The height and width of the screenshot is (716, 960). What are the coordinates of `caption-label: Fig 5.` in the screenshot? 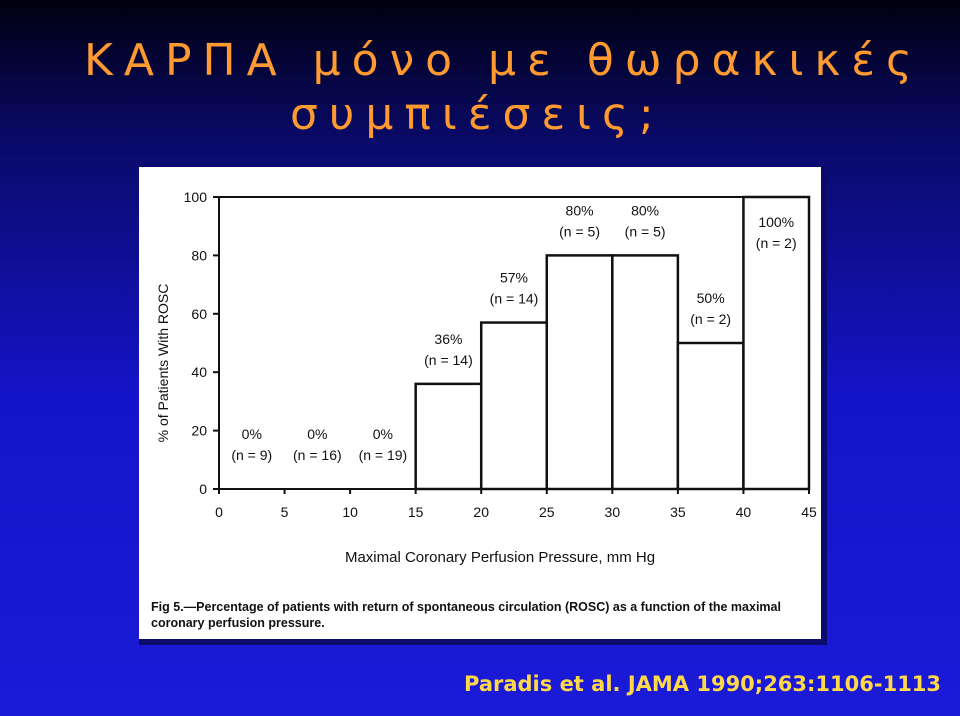 It's located at (167, 607).